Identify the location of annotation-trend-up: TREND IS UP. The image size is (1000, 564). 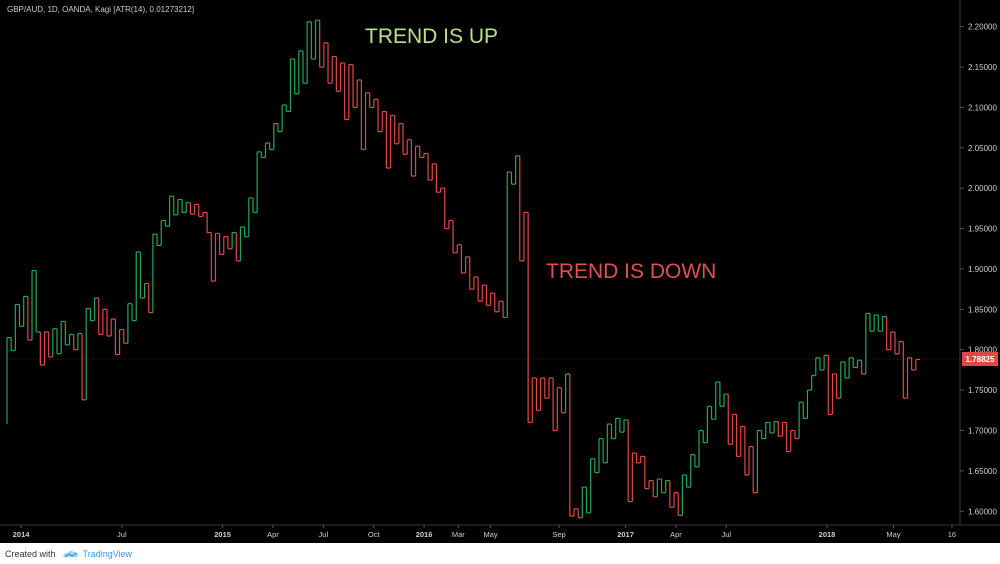
(432, 36).